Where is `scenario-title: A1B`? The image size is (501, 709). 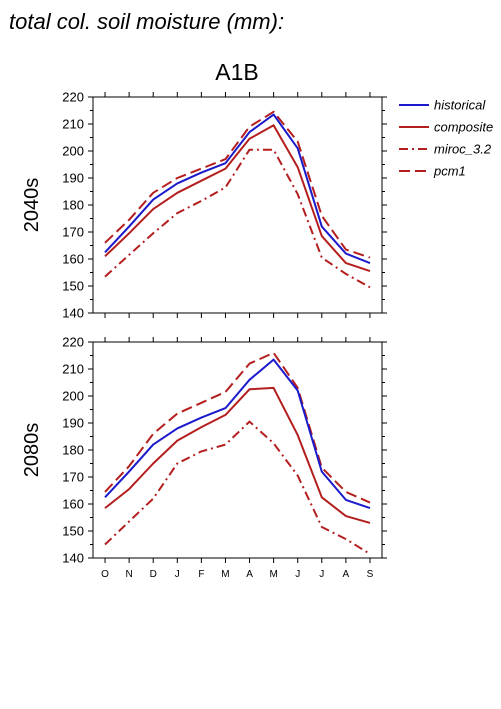 scenario-title: A1B is located at coordinates (236, 72).